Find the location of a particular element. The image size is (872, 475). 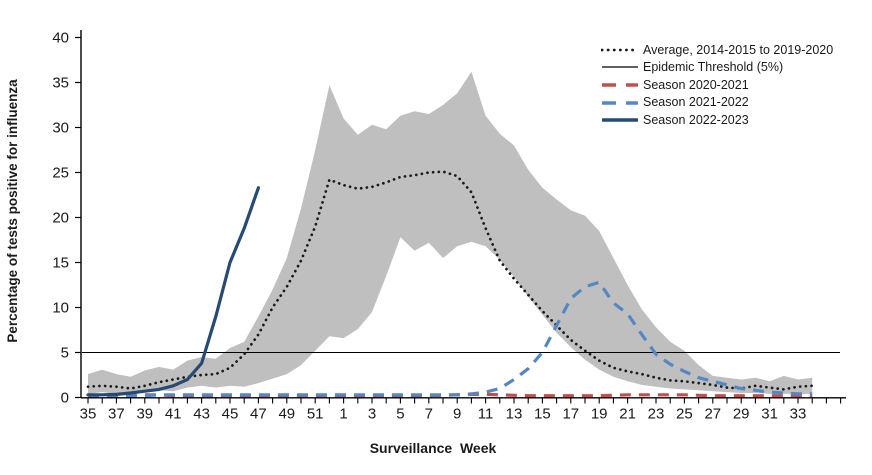

legend-item-season-2022-2023: Season 2022-2023 is located at coordinates (717, 120).